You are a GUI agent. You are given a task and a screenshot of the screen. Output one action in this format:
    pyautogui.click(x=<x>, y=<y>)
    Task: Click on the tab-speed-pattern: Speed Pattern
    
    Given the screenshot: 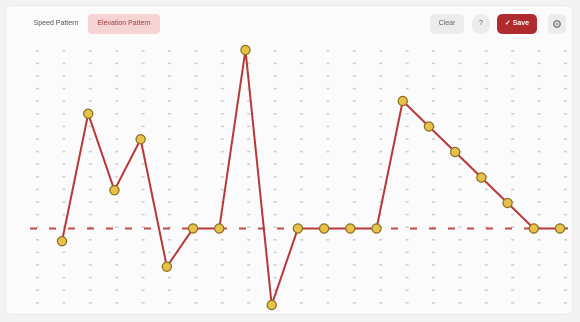 What is the action you would take?
    pyautogui.click(x=56, y=23)
    